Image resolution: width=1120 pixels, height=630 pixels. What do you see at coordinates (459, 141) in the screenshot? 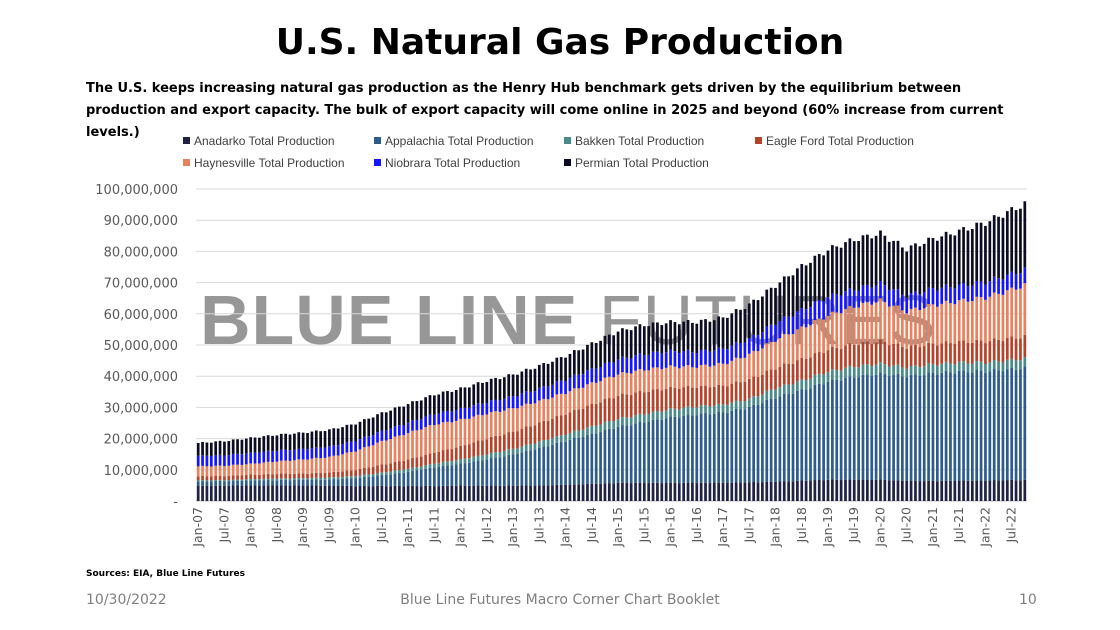
I see `legend-label: Appalachia Total Production` at bounding box center [459, 141].